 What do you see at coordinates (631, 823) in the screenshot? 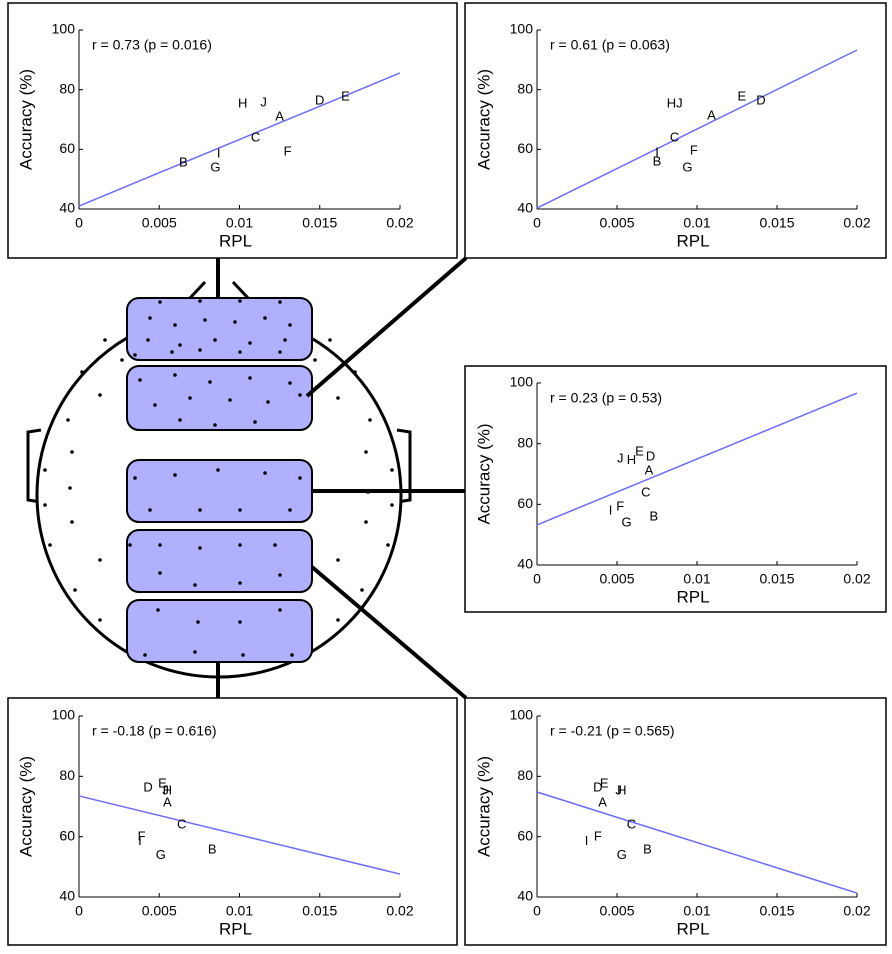
I see `point-label: C` at bounding box center [631, 823].